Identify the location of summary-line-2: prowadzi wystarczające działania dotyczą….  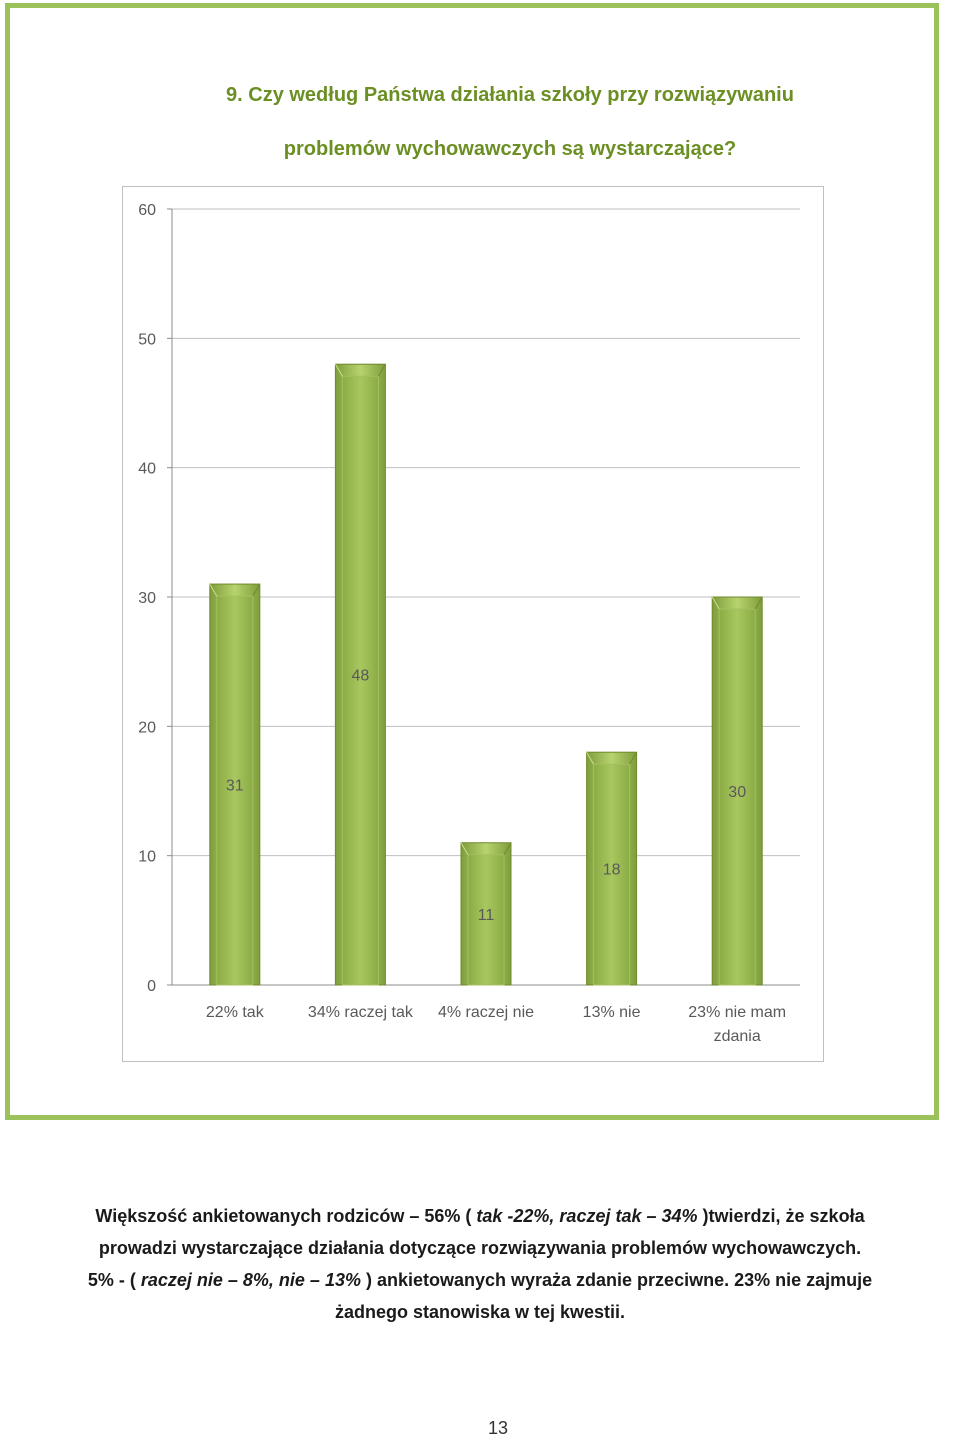
(480, 1248).